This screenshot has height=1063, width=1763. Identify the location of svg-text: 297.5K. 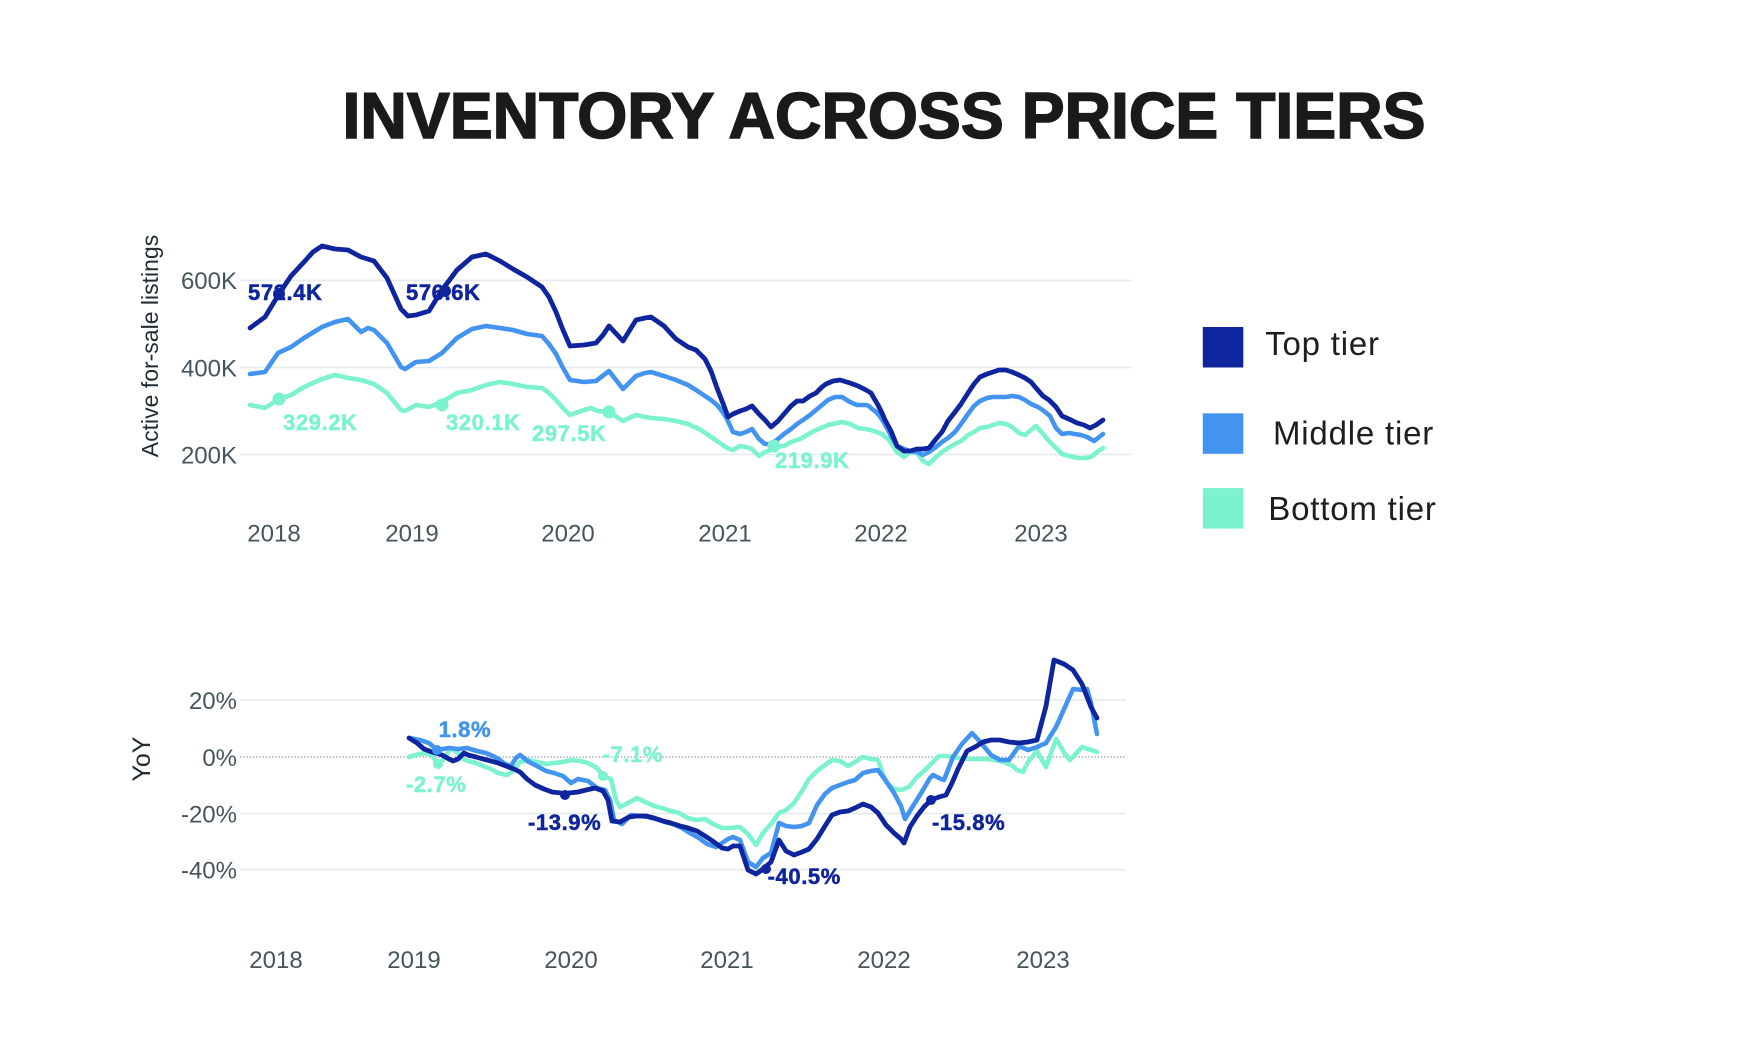
(569, 433).